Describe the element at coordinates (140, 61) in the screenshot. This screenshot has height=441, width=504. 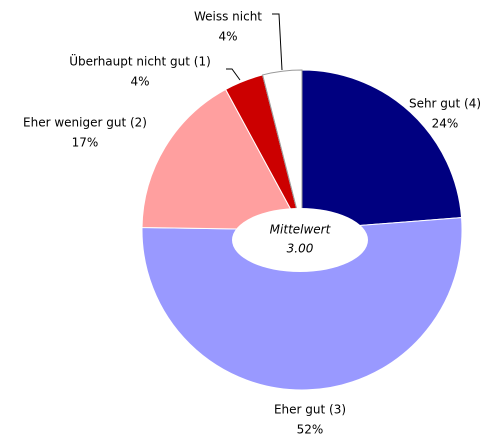
I see `category-label: Überhaupt nicht gut (1)` at that location.